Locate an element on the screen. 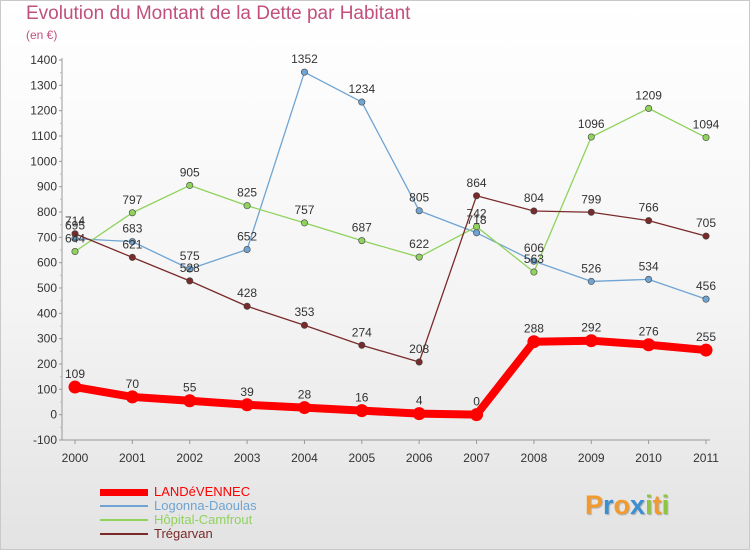  legend-label-logonna-daoulas: Logonna-Daoulas is located at coordinates (205, 505).